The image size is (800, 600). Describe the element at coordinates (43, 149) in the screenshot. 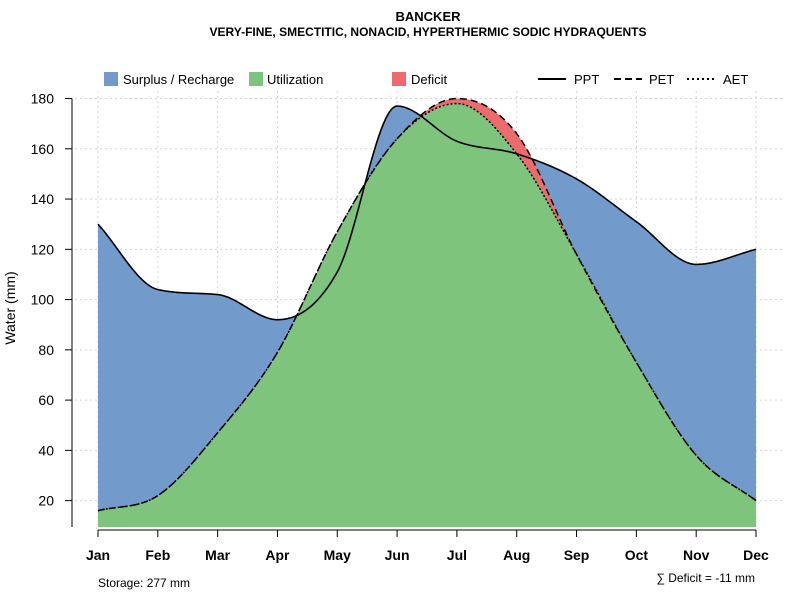

I see `y-tick-label: 160` at that location.